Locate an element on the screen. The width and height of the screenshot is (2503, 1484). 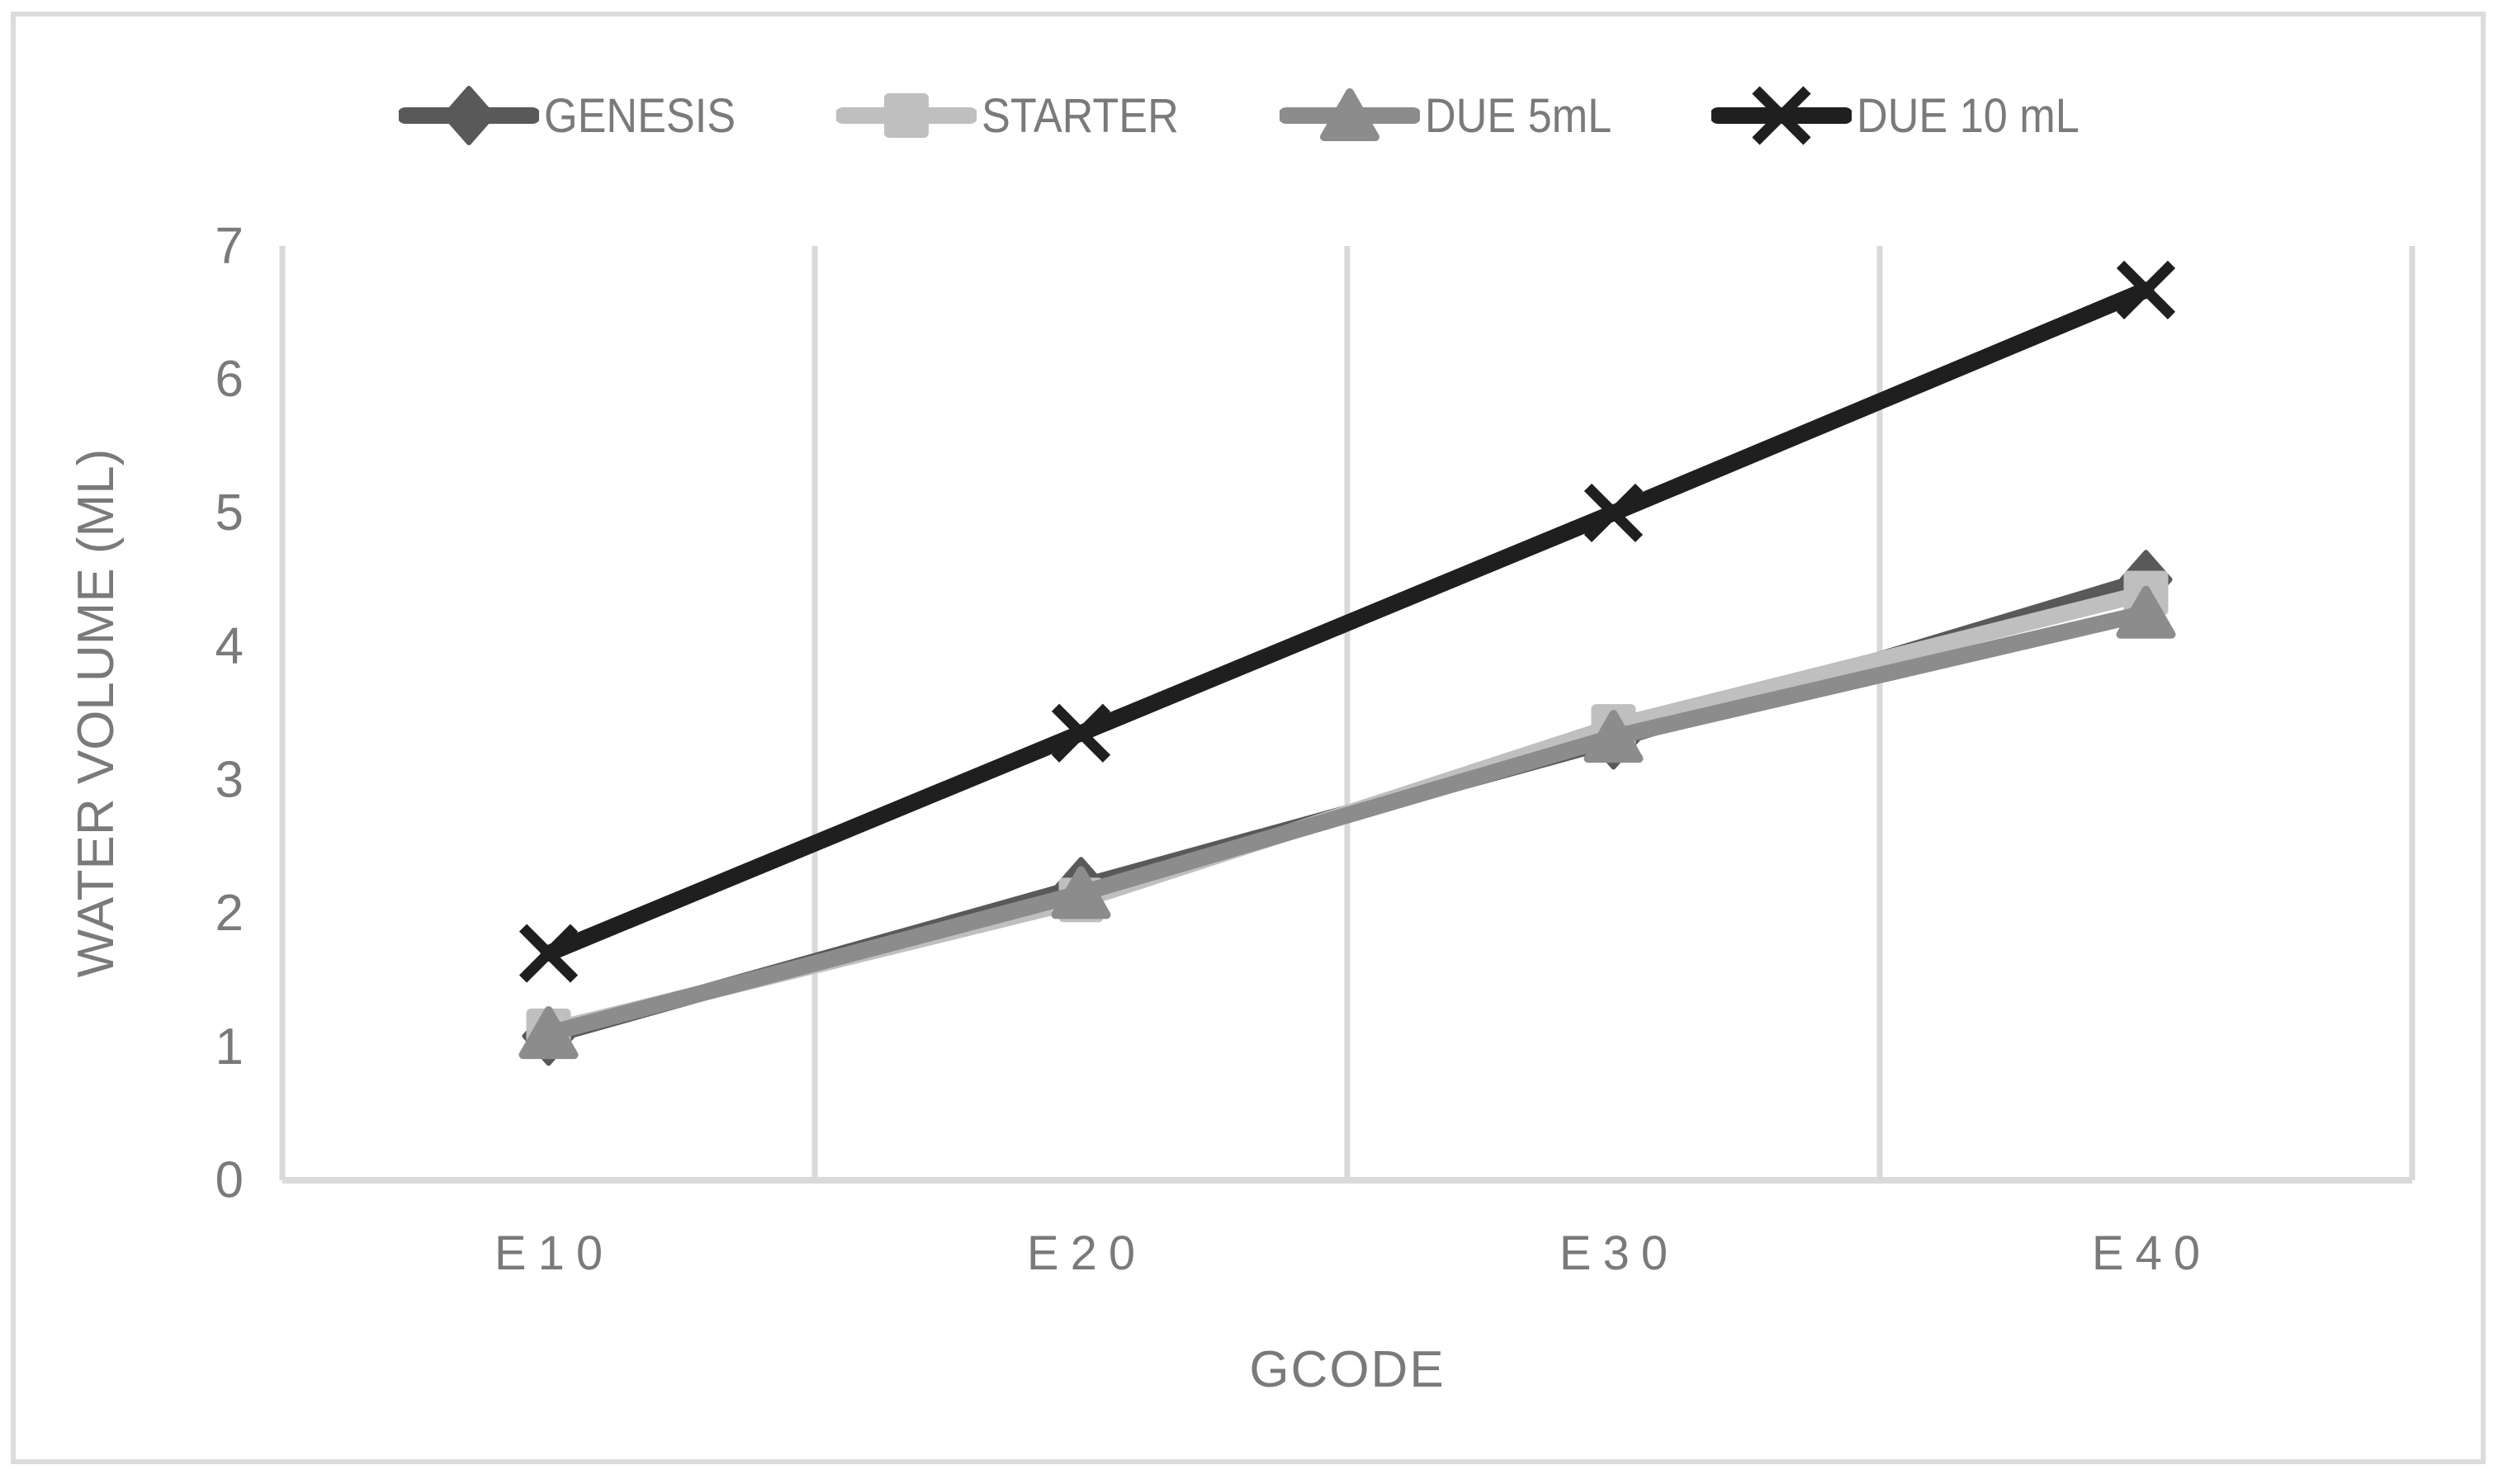
legend-item-genesis: GENESIS is located at coordinates (578, 116).